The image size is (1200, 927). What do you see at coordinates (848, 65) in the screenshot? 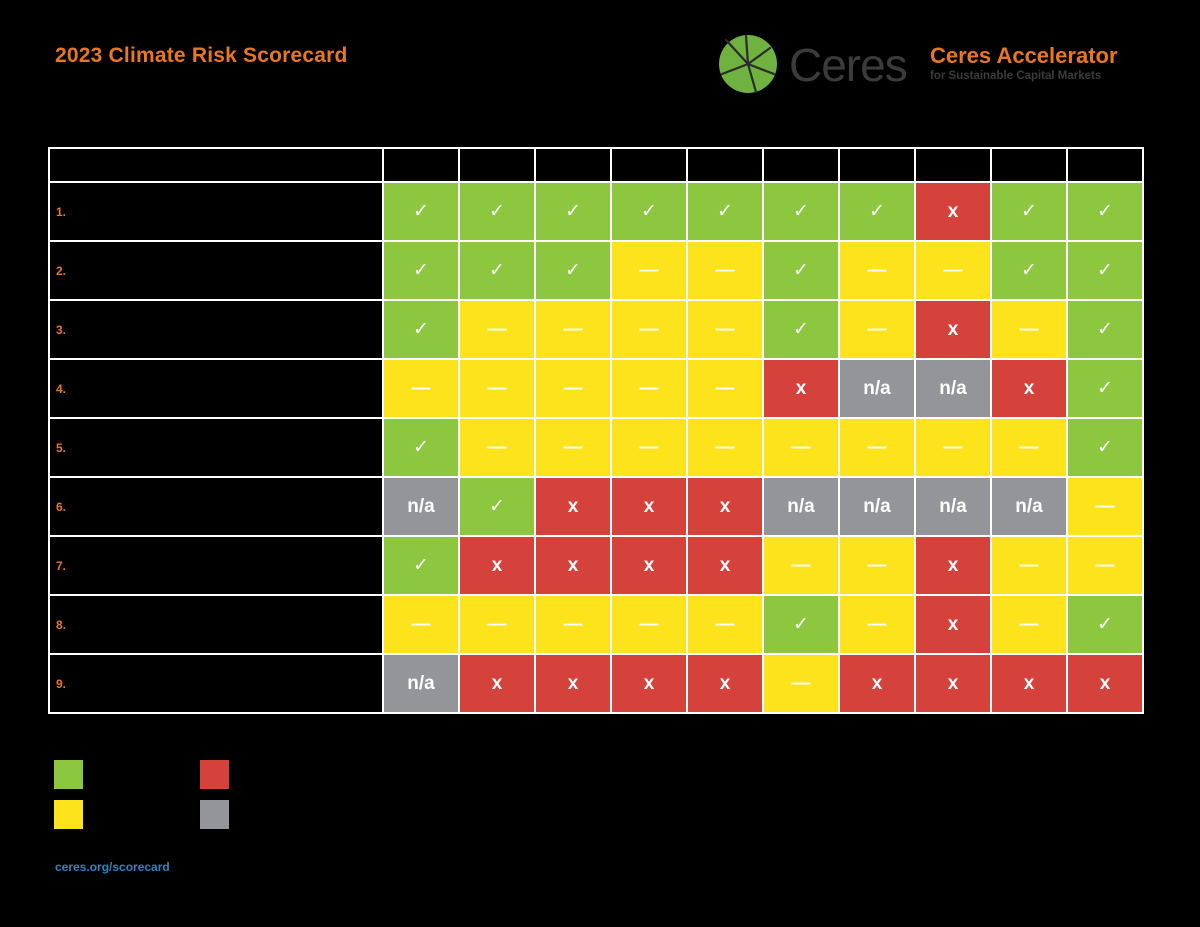
I see `ceres-wordmark: Ceres` at bounding box center [848, 65].